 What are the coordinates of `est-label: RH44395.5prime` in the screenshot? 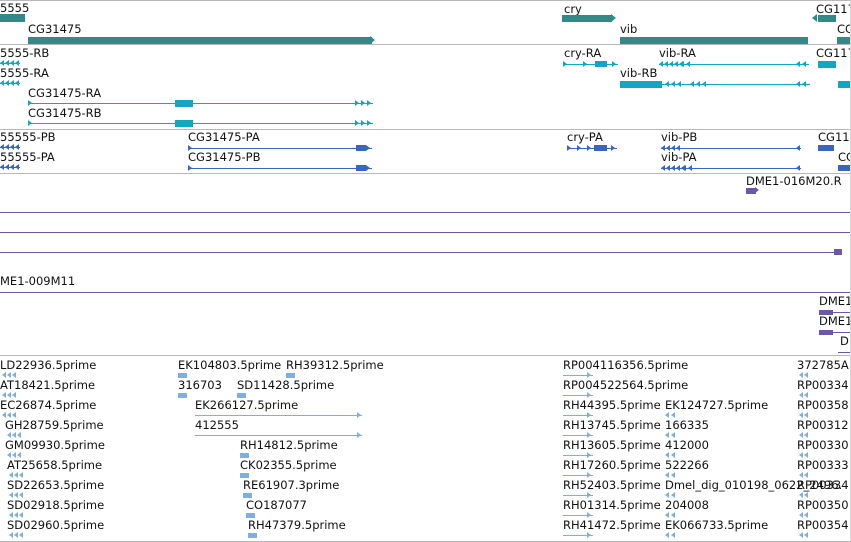 It's located at (612, 405).